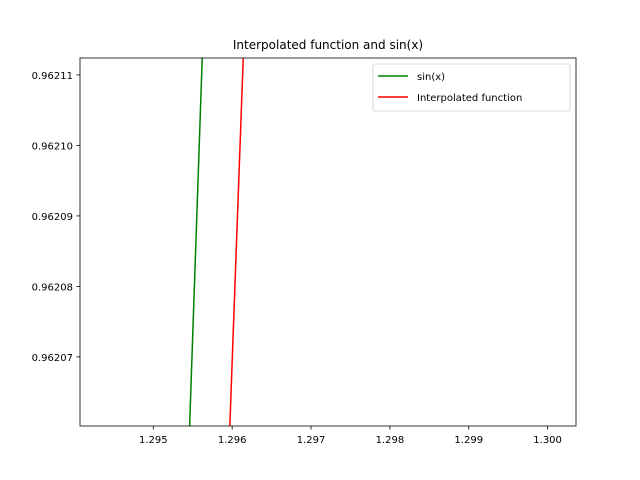  I want to click on y-tick-label: 0.96208, so click(52, 287).